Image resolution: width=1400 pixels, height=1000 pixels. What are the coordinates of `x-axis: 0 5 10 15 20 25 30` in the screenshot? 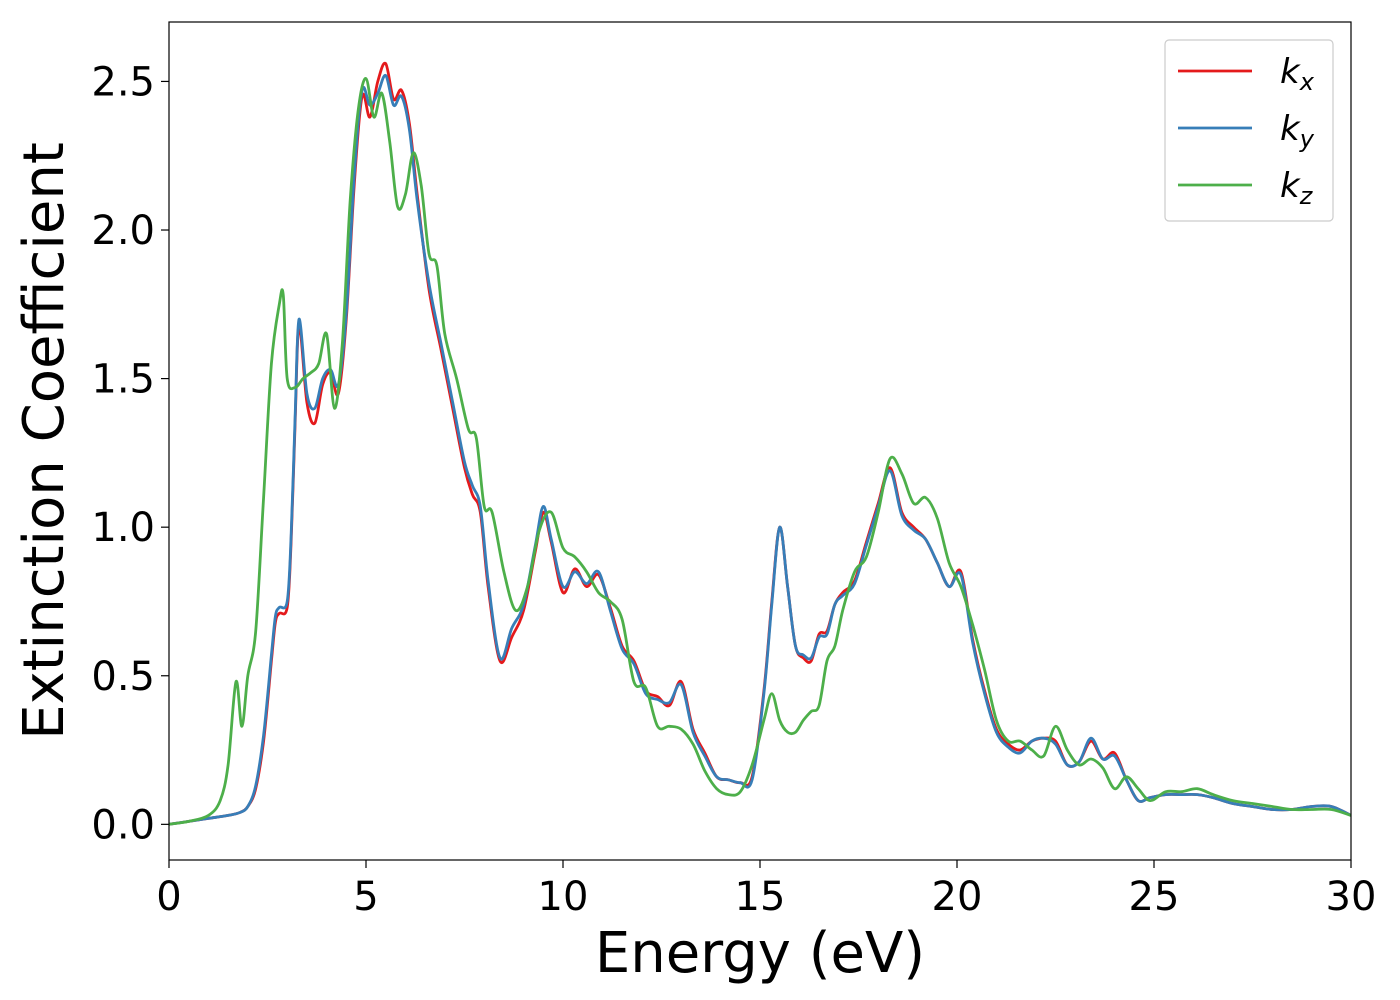 It's located at (766, 890).